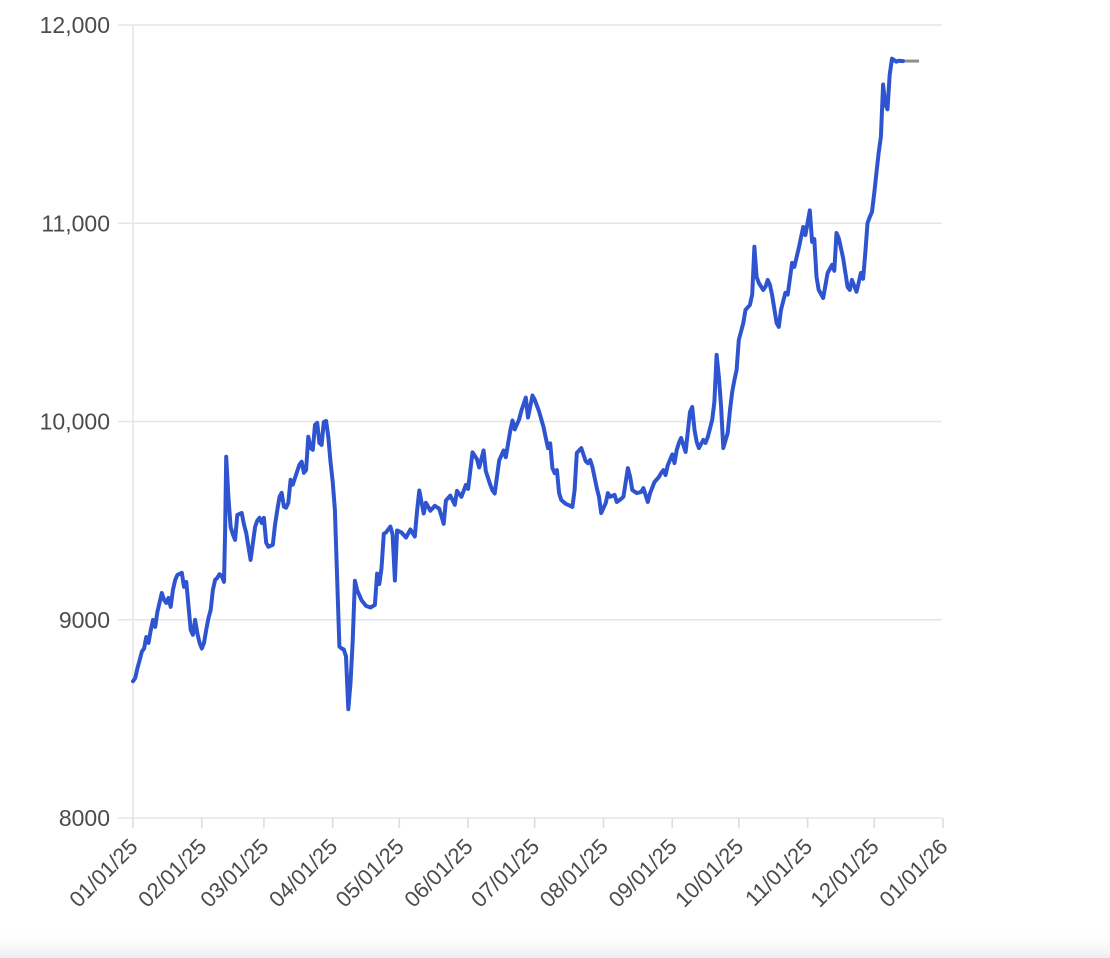 The image size is (1110, 958). What do you see at coordinates (778, 872) in the screenshot?
I see `x-axis-label: 11/01/25` at bounding box center [778, 872].